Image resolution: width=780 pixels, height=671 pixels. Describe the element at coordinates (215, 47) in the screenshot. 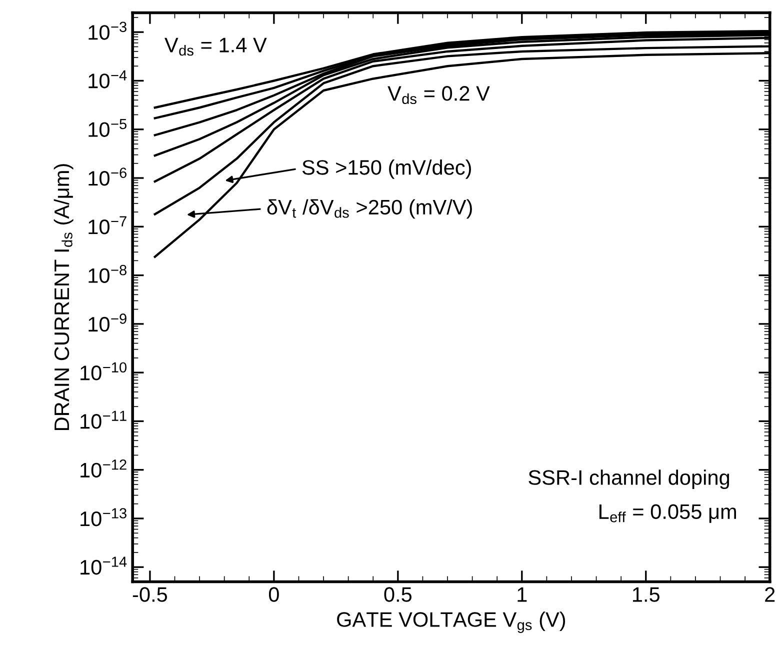

I see `annotation: V$_{ds}$ = 1.4 V` at that location.